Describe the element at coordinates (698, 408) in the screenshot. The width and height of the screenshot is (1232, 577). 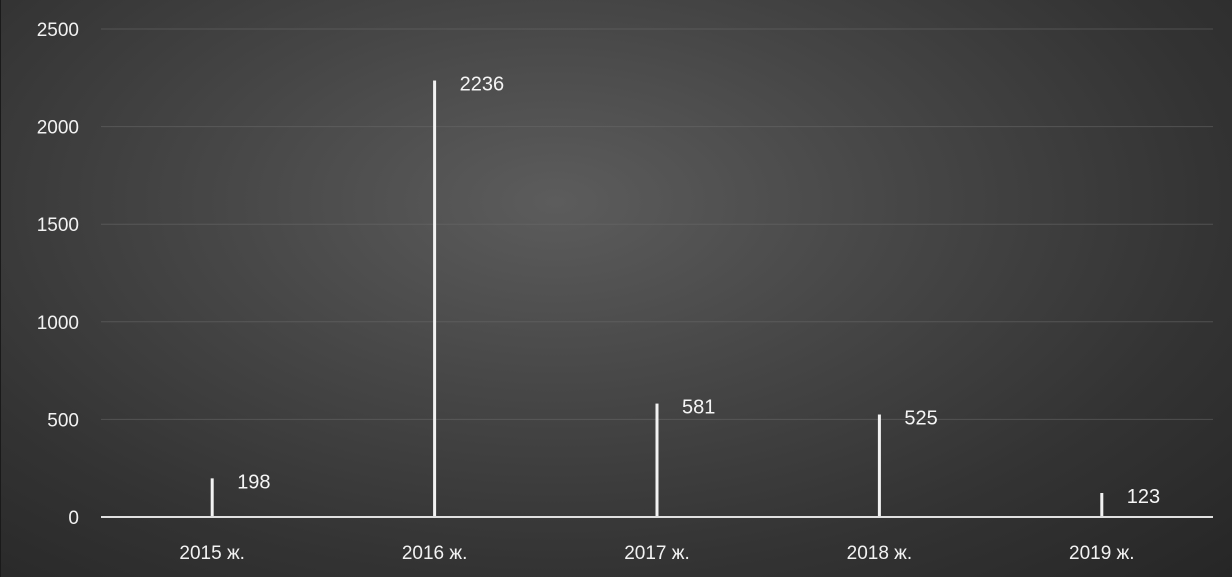
I see `data-label: 581` at that location.